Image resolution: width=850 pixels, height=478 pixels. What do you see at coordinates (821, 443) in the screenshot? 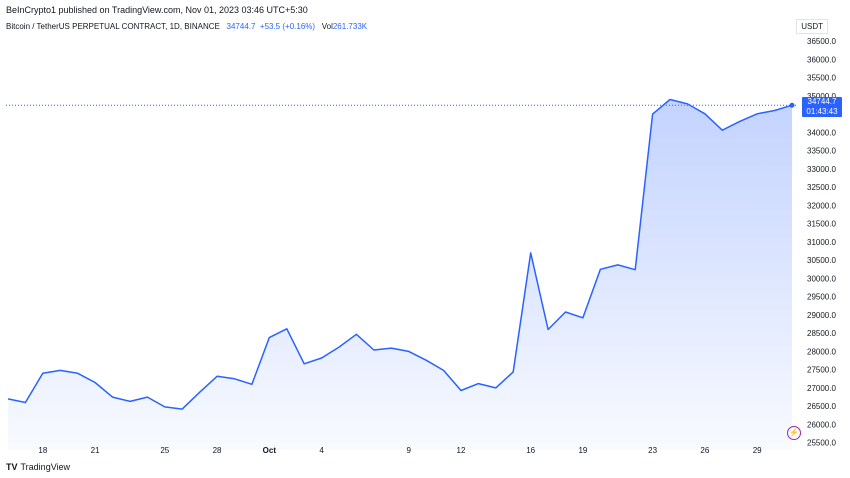
I see `y-tick-label: 25500.0` at bounding box center [821, 443].